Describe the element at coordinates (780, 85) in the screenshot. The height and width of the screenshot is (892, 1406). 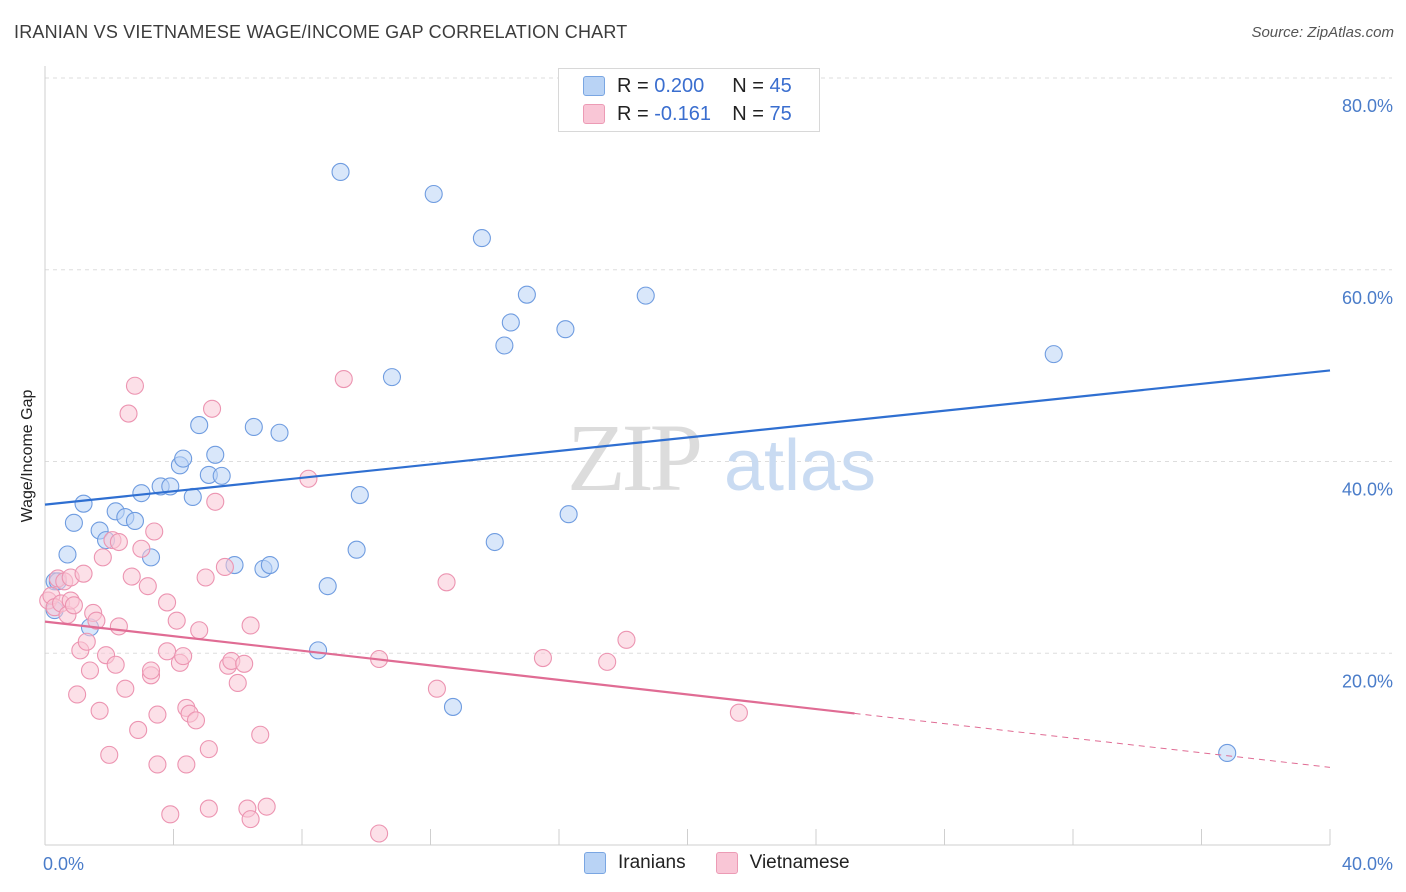
I see `n-value: 45` at that location.